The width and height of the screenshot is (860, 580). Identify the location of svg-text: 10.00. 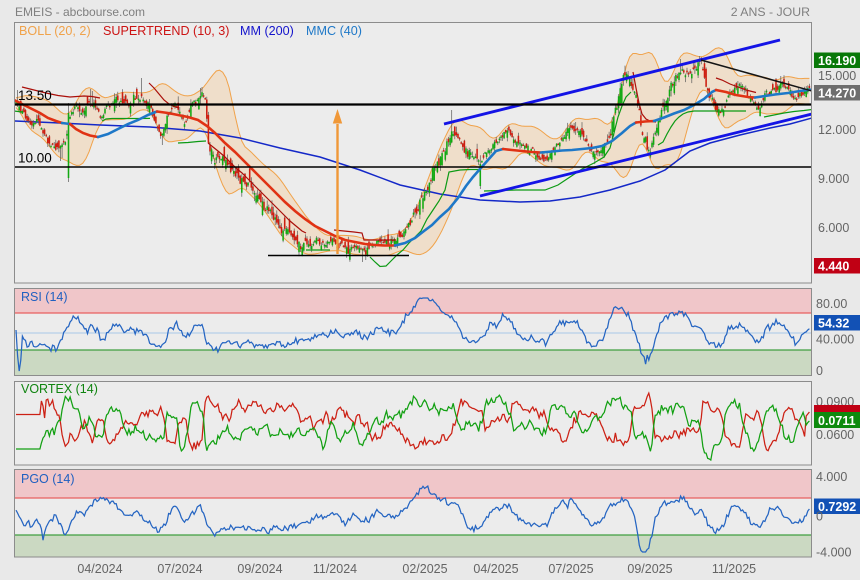
(35, 158).